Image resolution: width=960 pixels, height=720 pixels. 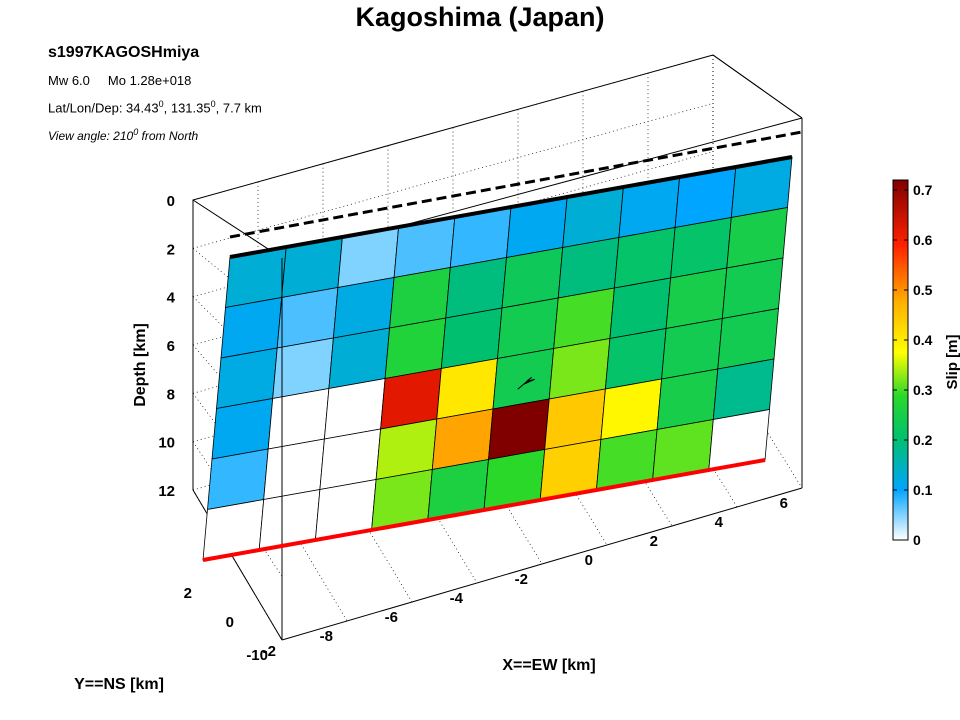 I want to click on colorbar-label: Slip [m], so click(x=952, y=361).